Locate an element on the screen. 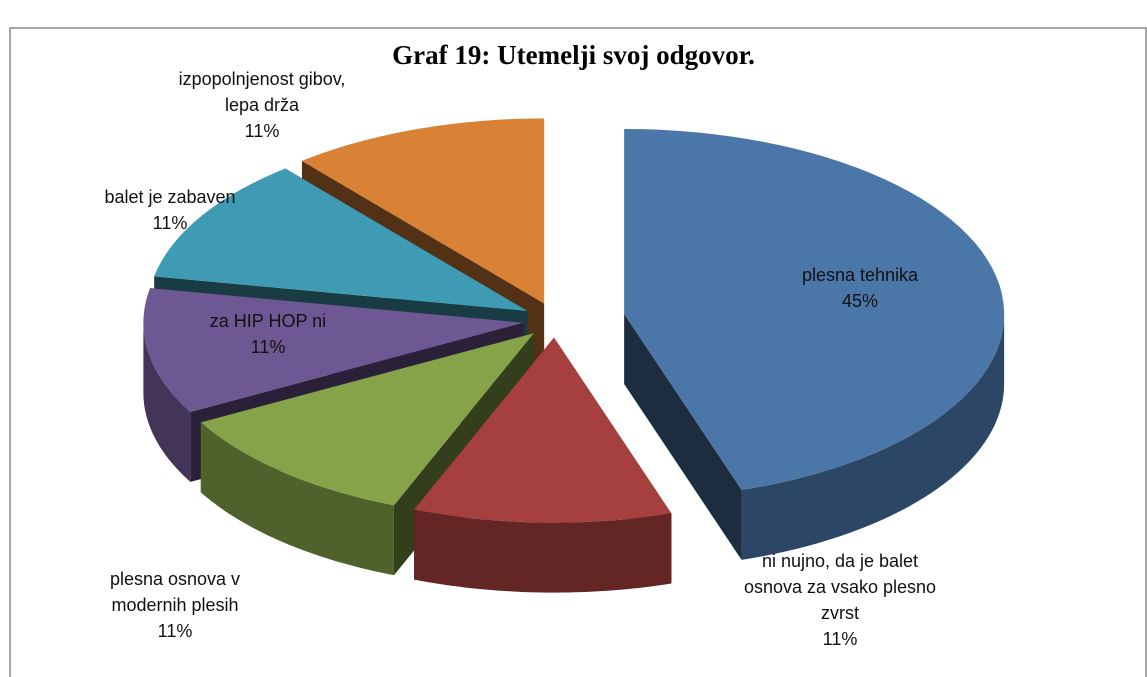 This screenshot has width=1147, height=677. slice-label: plesna osnova v modernih plesih is located at coordinates (175, 592).